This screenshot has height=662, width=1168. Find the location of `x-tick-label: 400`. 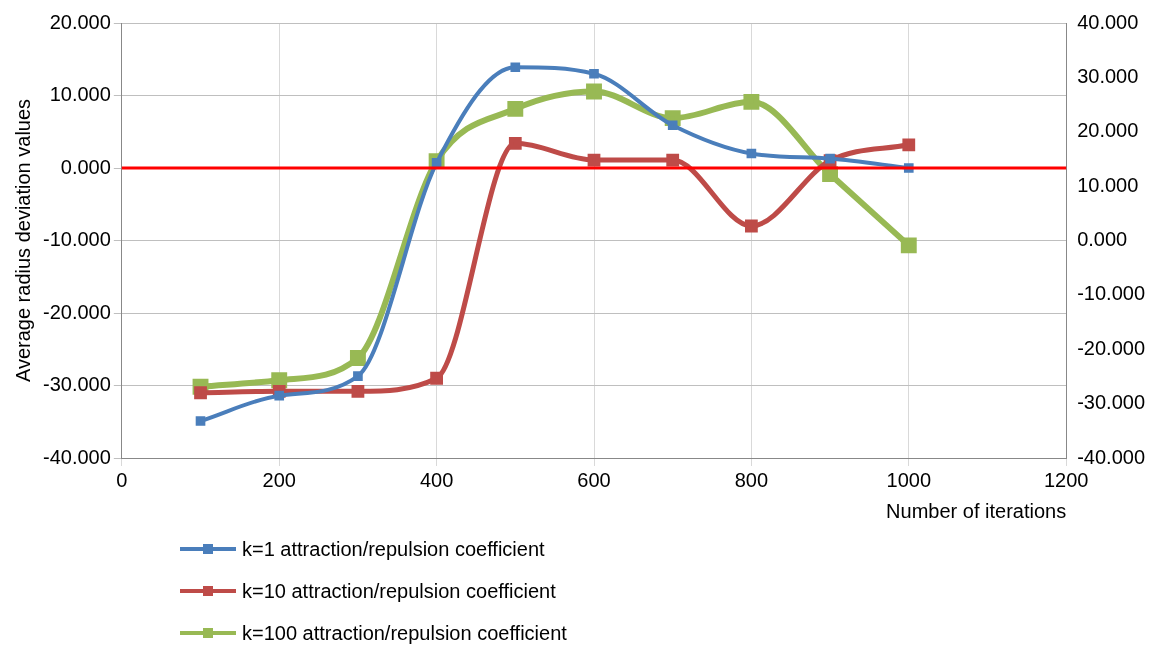

x-tick-label: 400 is located at coordinates (436, 479).